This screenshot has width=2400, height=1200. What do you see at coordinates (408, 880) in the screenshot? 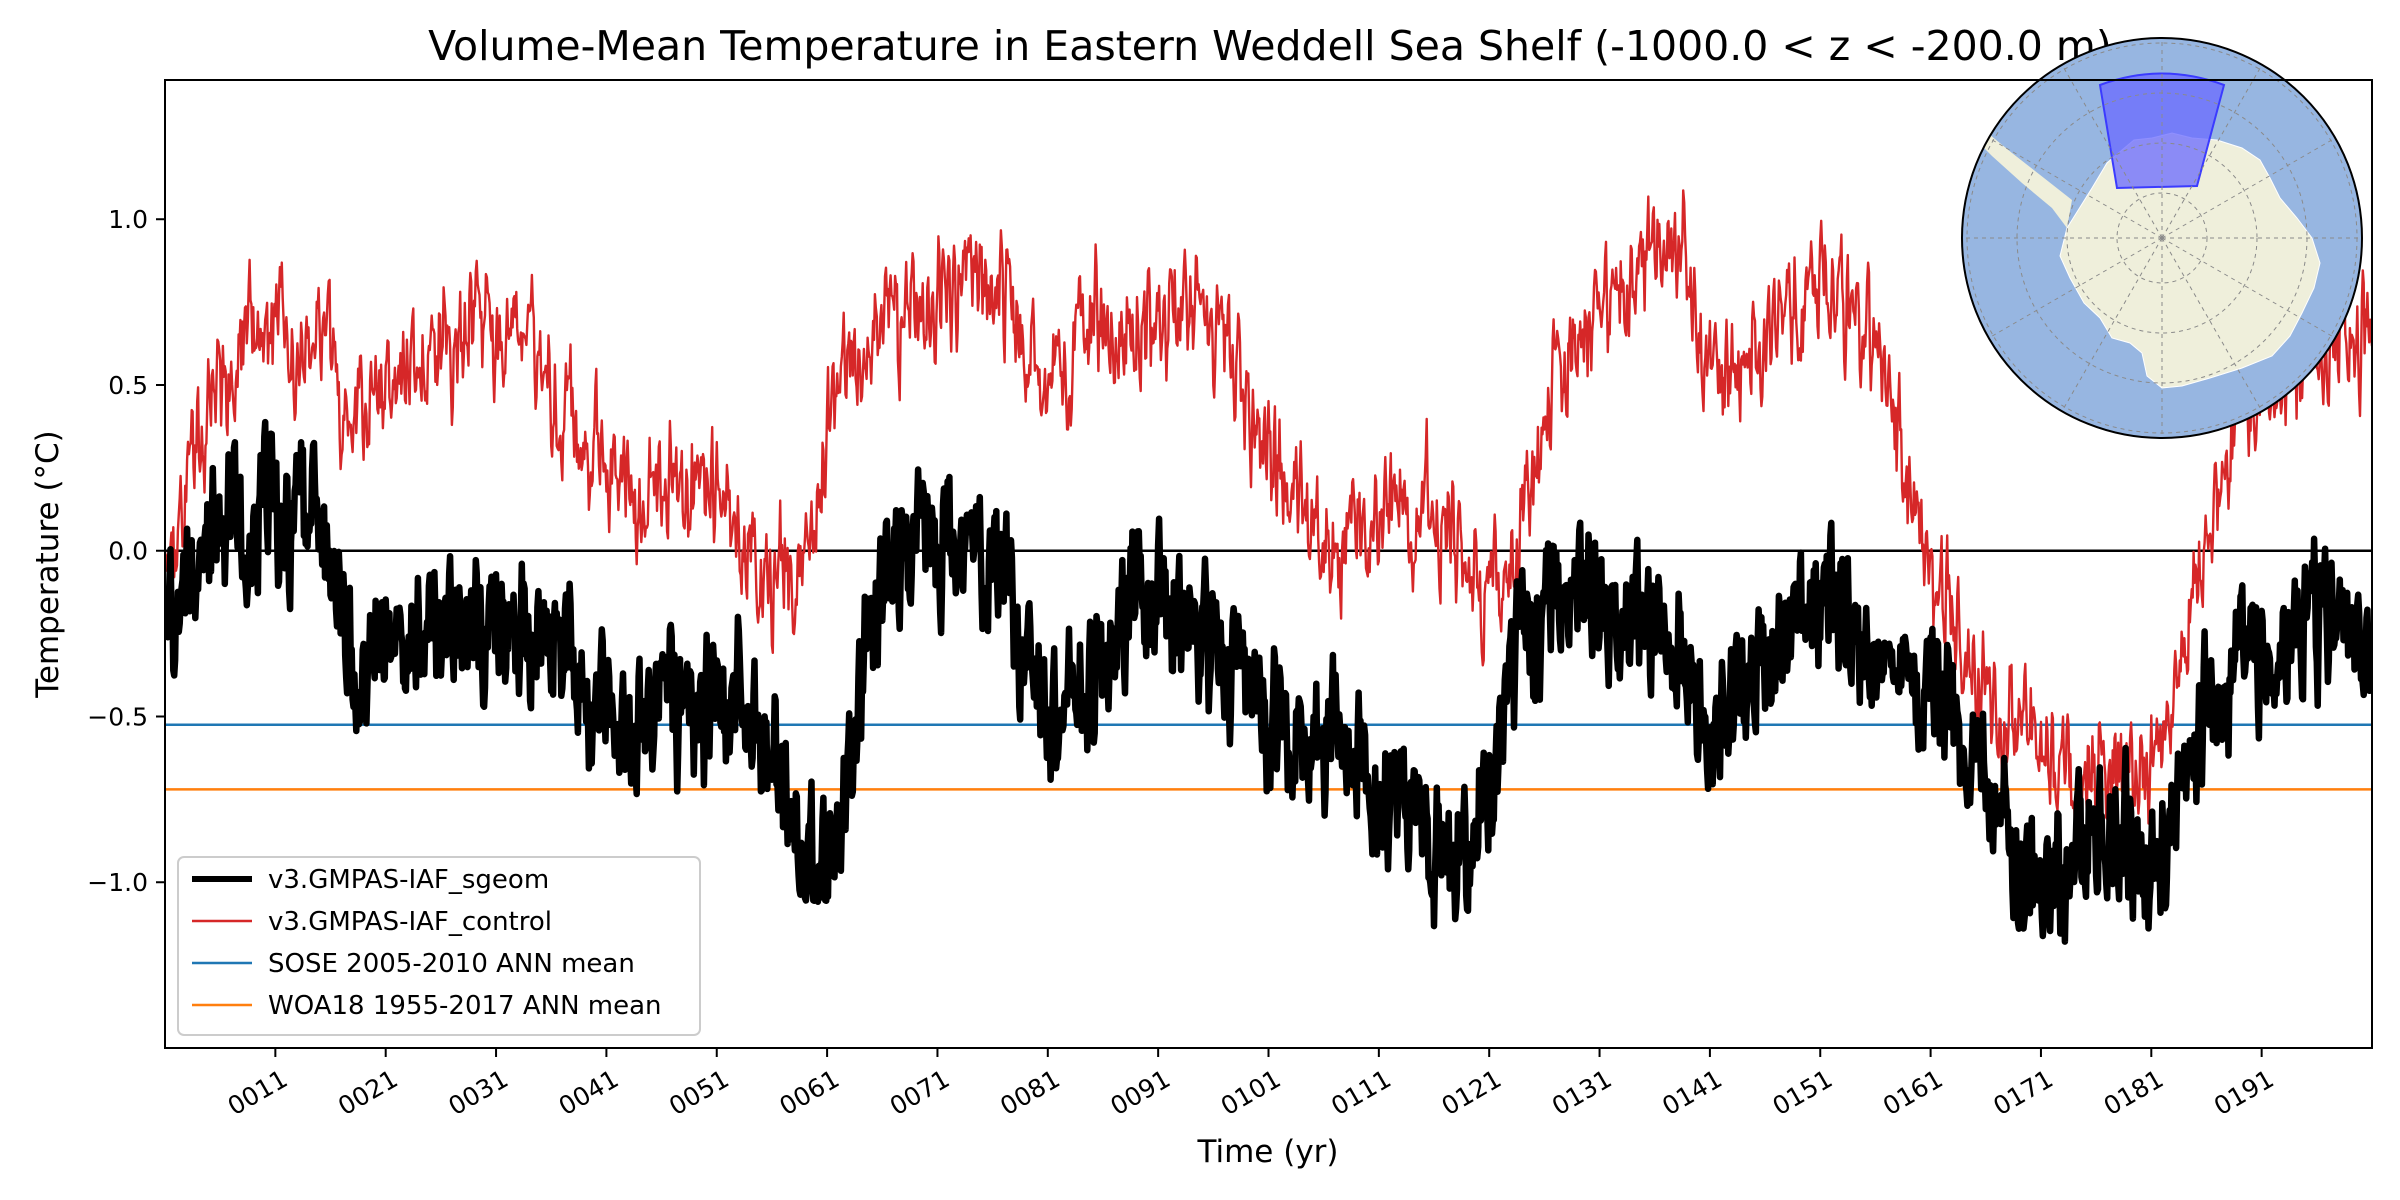
I see `legend-label: v3.GMPAS-IAF_sgeom` at bounding box center [408, 880].